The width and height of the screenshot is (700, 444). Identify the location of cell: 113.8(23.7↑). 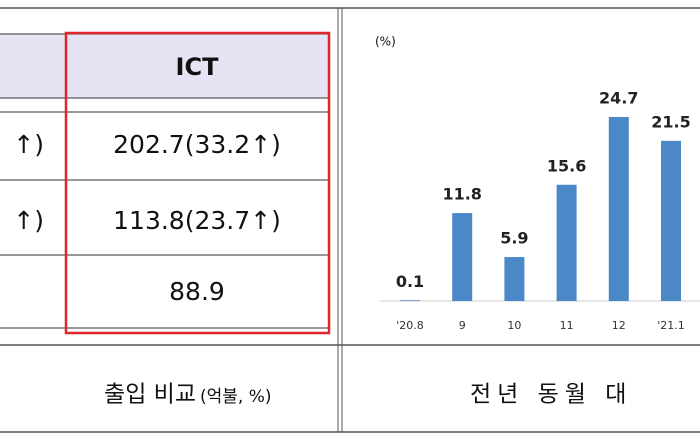
(197, 220).